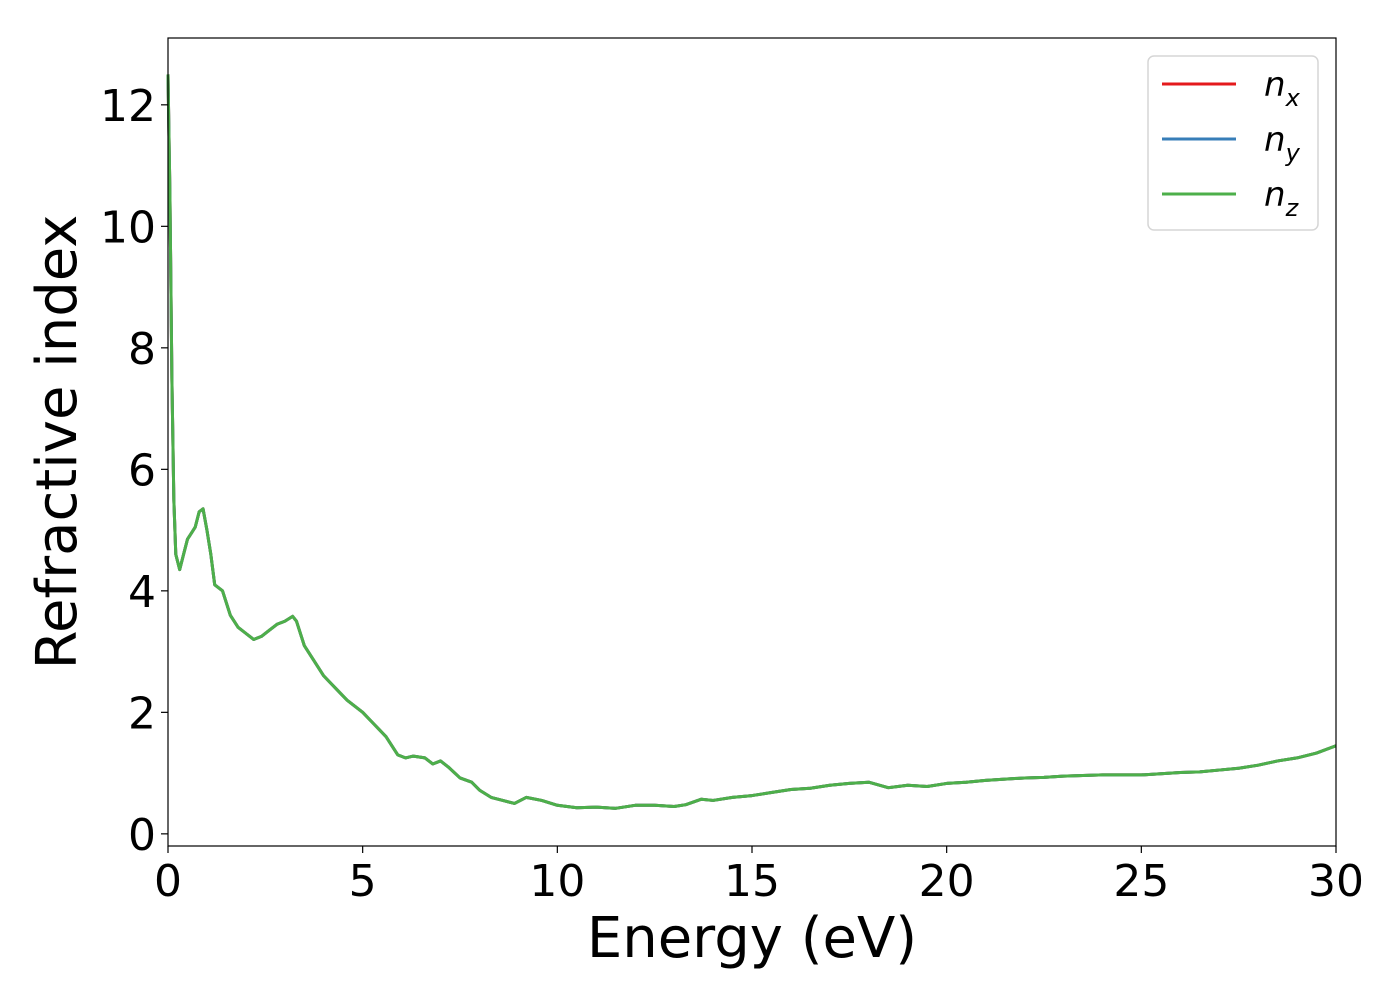 This screenshot has width=1400, height=1000. I want to click on x-tick-label: 0, so click(168, 881).